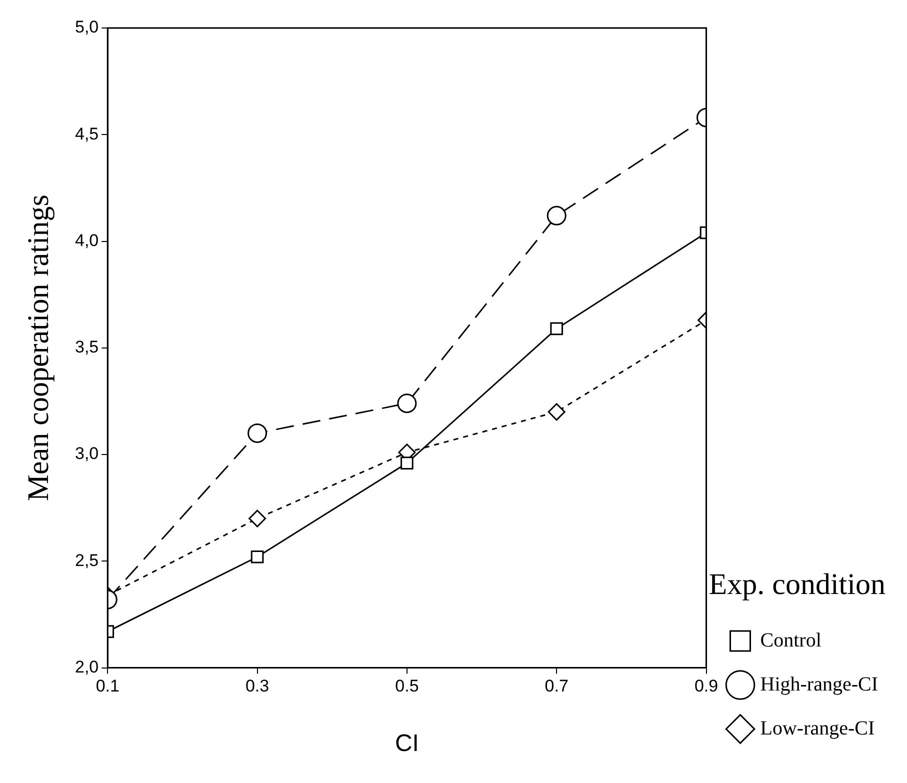  Describe the element at coordinates (706, 686) in the screenshot. I see `x-tick-label: 0.9` at that location.